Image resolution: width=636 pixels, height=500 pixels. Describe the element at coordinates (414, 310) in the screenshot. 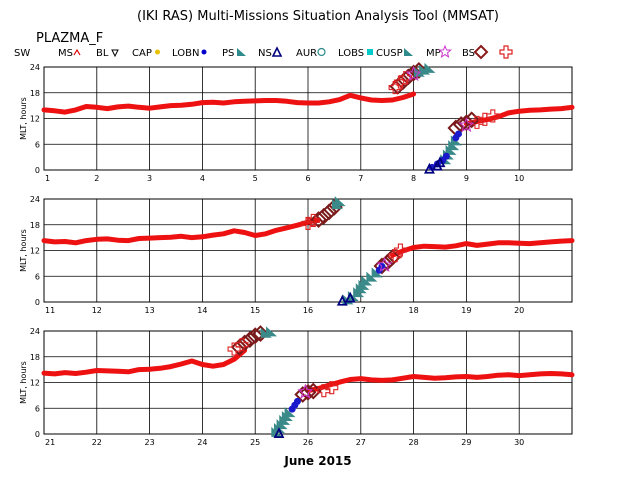

I see `x-tick-label: 18` at that location.